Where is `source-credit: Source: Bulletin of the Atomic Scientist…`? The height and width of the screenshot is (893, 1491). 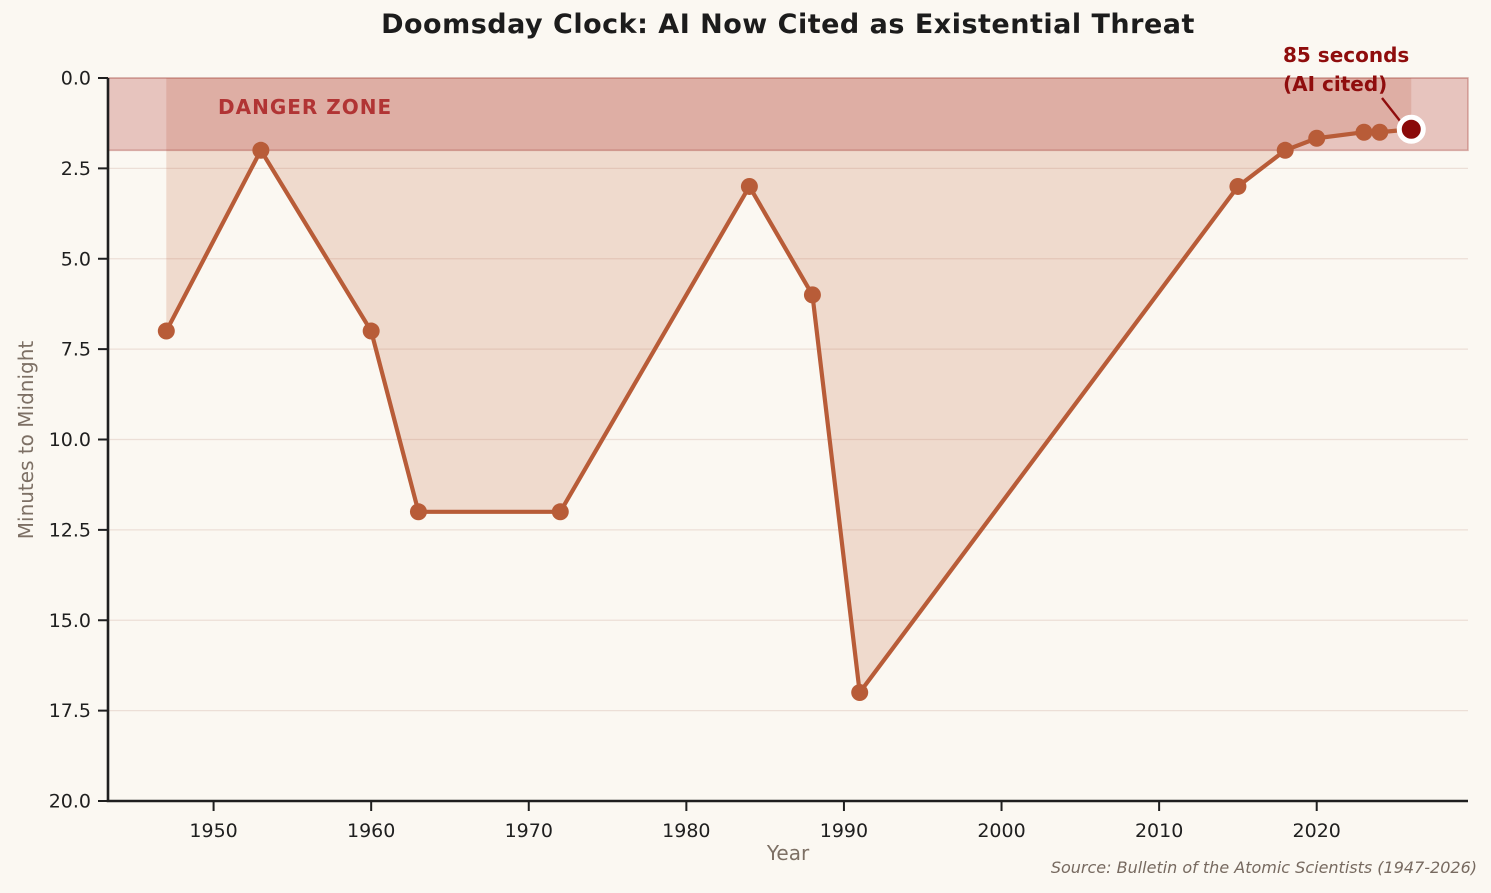
source-credit: Source: Bulletin of the Atomic Scientist… is located at coordinates (1263, 867).